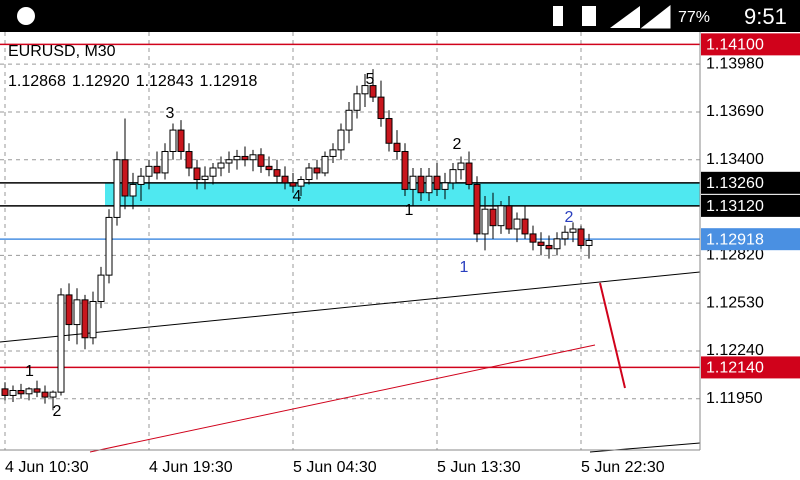 The width and height of the screenshot is (800, 480). I want to click on low: 1.12843, so click(165, 81).